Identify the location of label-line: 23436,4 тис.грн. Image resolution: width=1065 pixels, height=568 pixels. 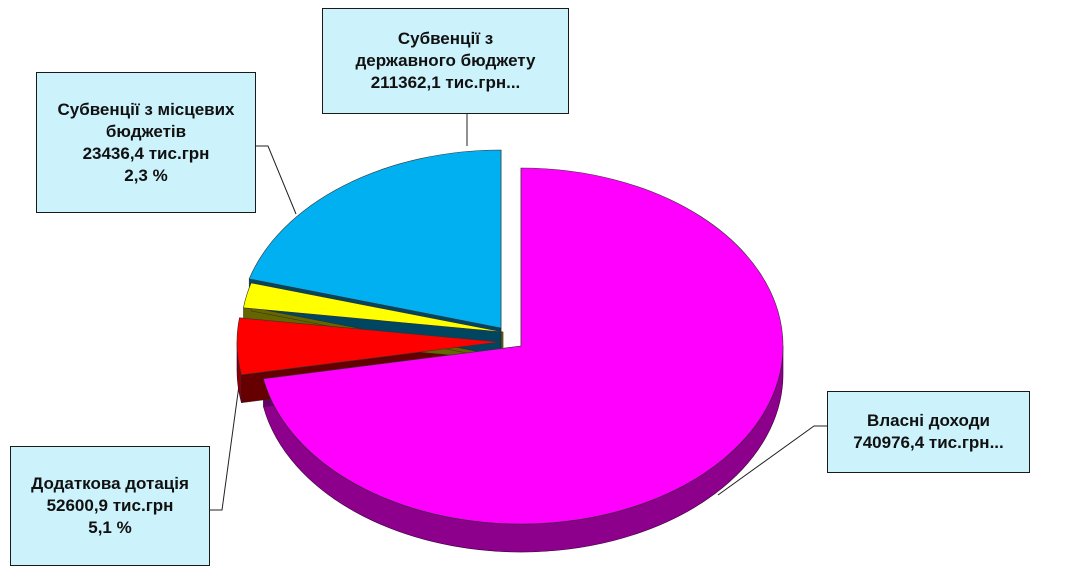
(146, 153).